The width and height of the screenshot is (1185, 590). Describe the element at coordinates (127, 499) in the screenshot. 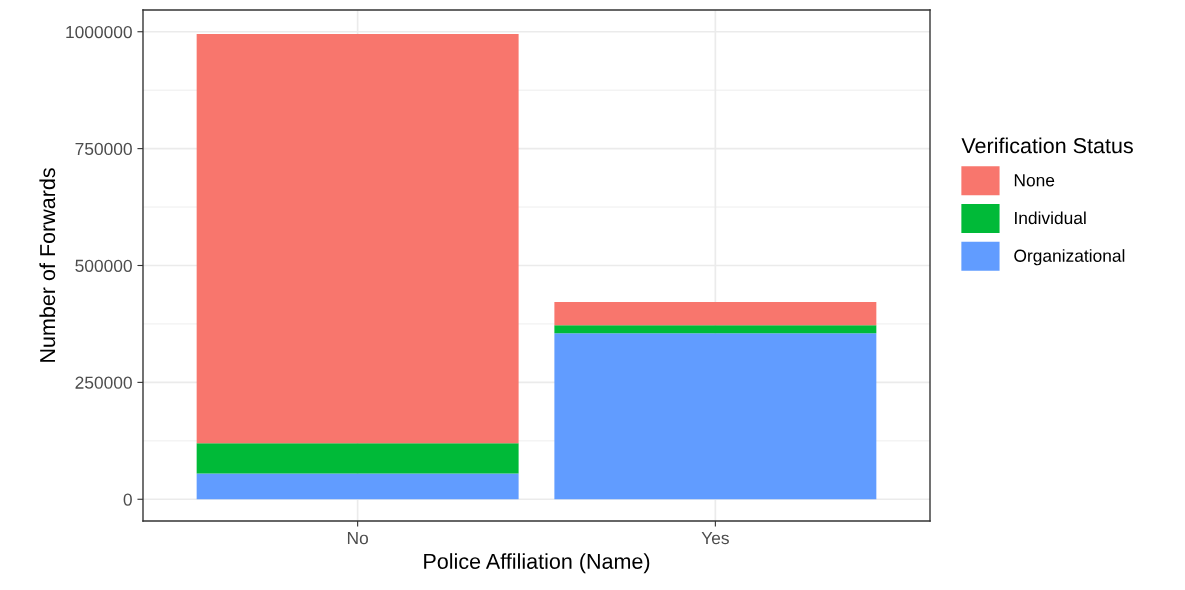

I see `y-tick-label: 0` at that location.